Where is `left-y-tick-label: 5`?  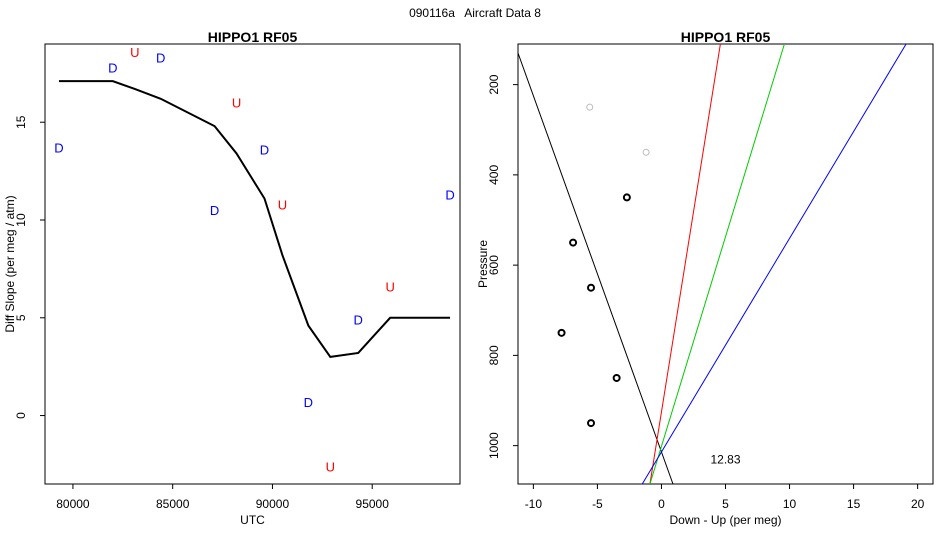
left-y-tick-label: 5 is located at coordinates (21, 317).